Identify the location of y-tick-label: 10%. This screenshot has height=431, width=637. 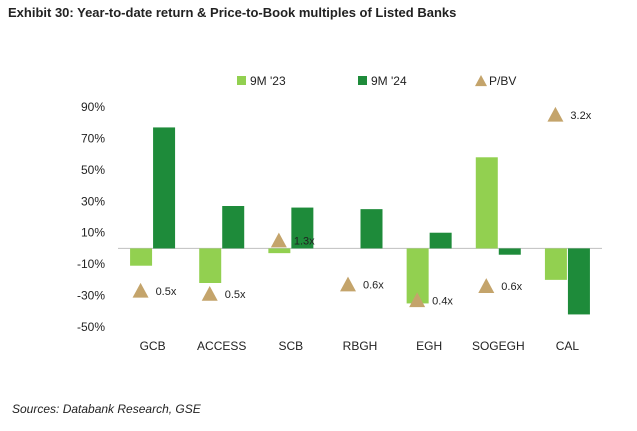
(93, 233).